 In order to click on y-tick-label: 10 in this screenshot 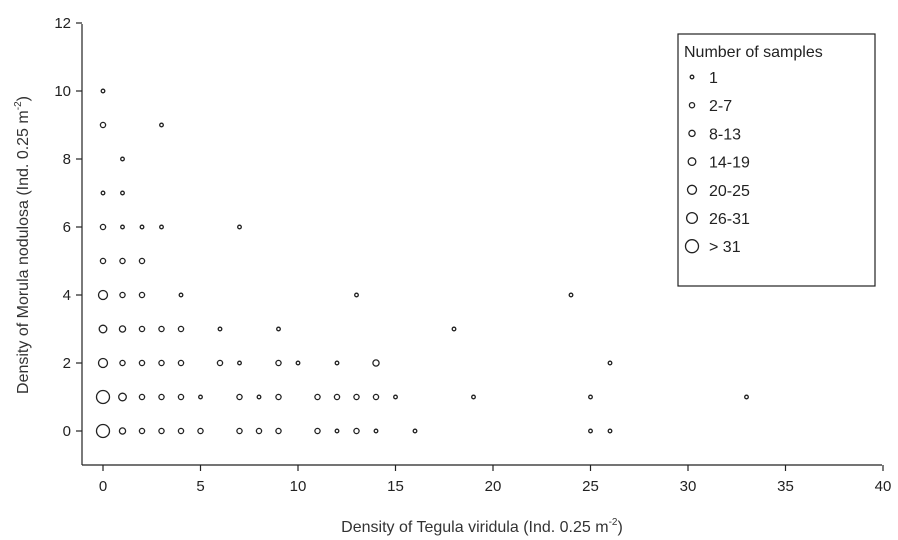, I will do `click(62, 91)`.